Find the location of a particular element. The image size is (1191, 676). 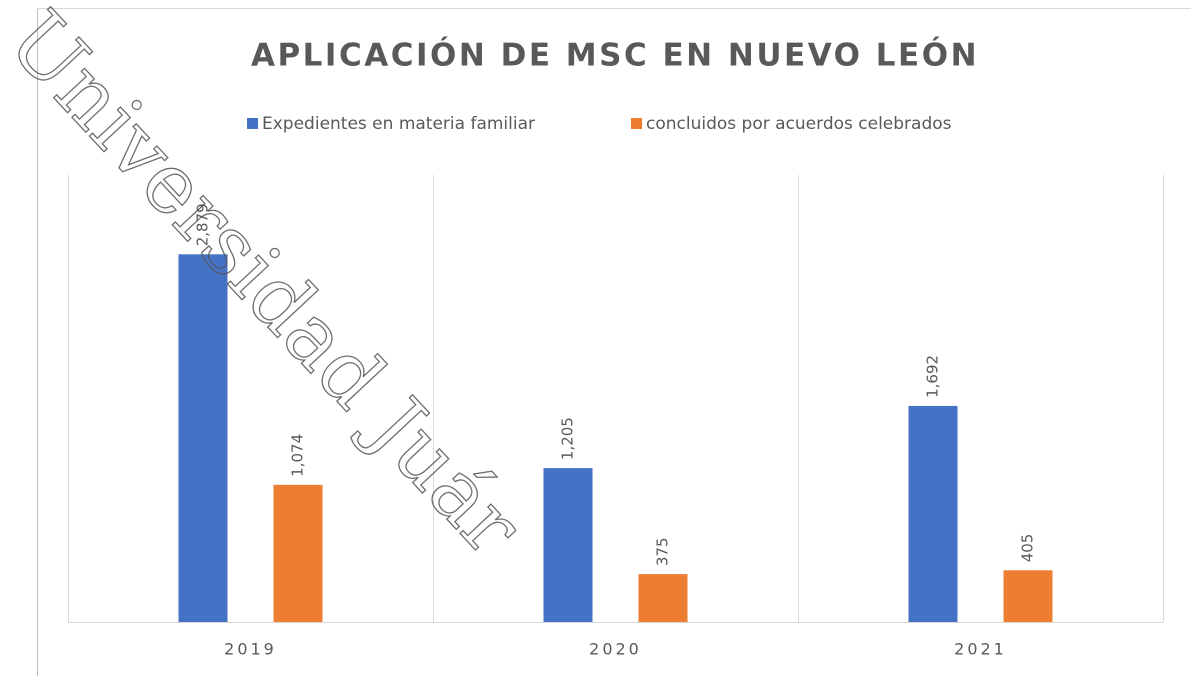

data-label: 2,879 is located at coordinates (203, 224).